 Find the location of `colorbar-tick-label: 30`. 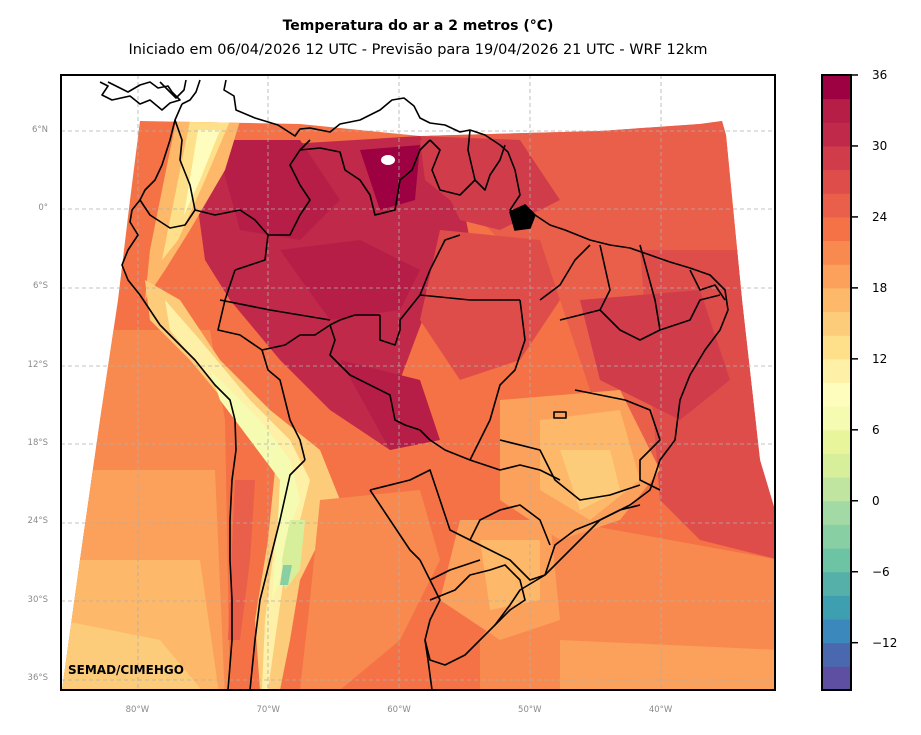

colorbar-tick-label: 30 is located at coordinates (880, 145).